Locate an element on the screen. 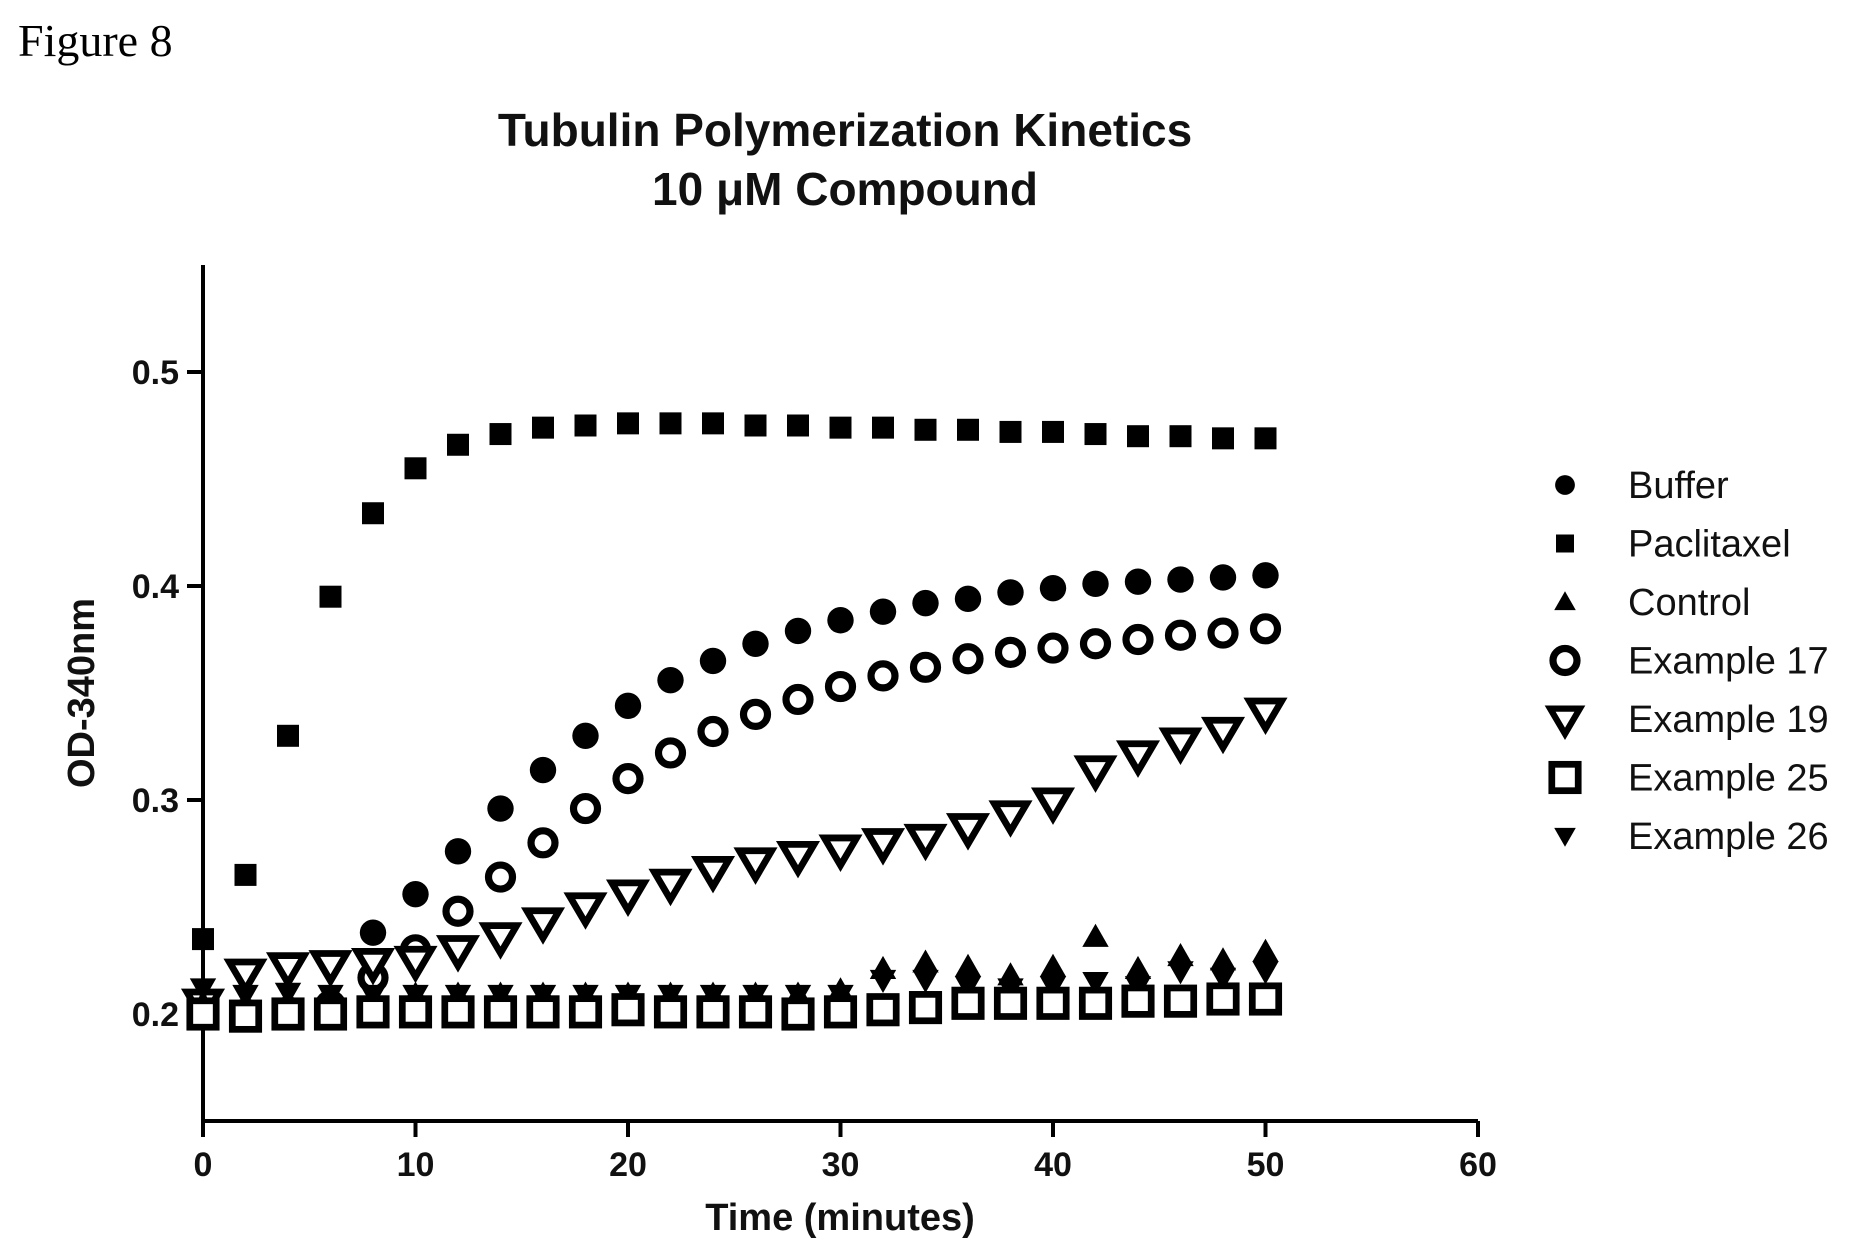 This screenshot has height=1256, width=1875. legend-item: Example 17 is located at coordinates (1689, 662).